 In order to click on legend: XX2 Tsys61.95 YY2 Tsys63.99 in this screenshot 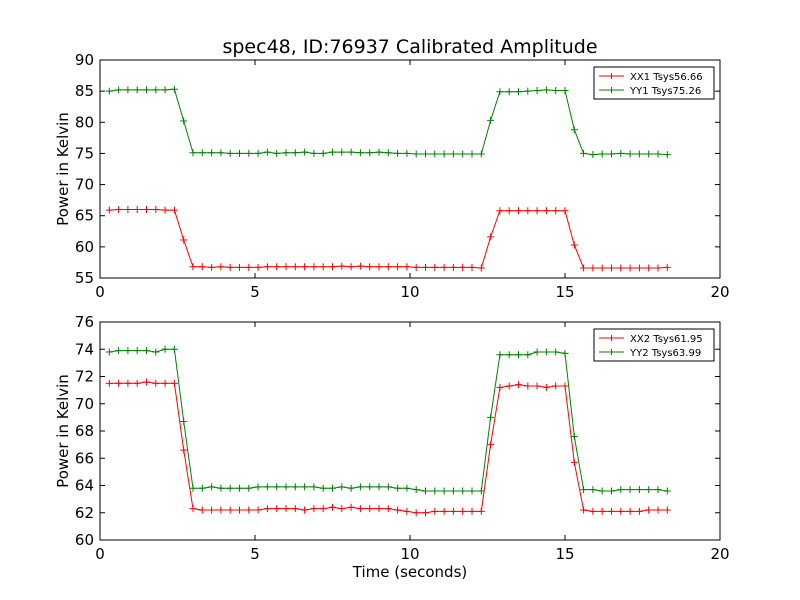, I will do `click(654, 345)`.